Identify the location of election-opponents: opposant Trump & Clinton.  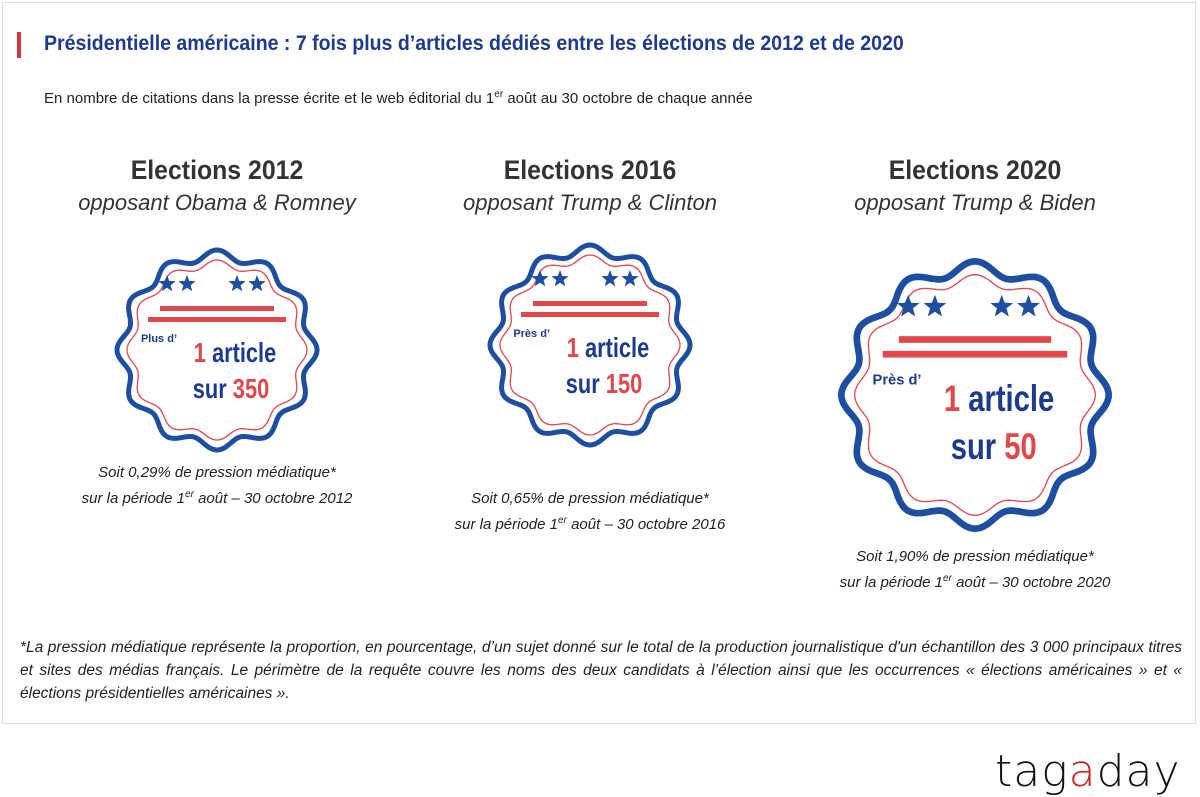
(590, 202).